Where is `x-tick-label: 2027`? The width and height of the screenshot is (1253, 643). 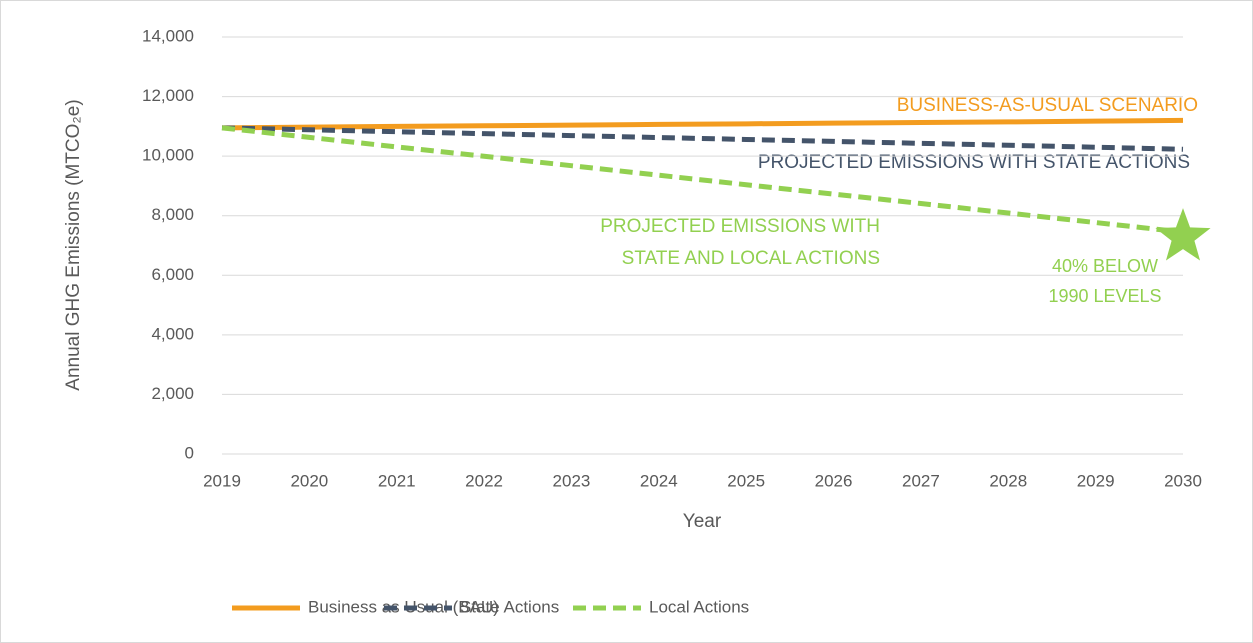
x-tick-label: 2027 is located at coordinates (921, 480).